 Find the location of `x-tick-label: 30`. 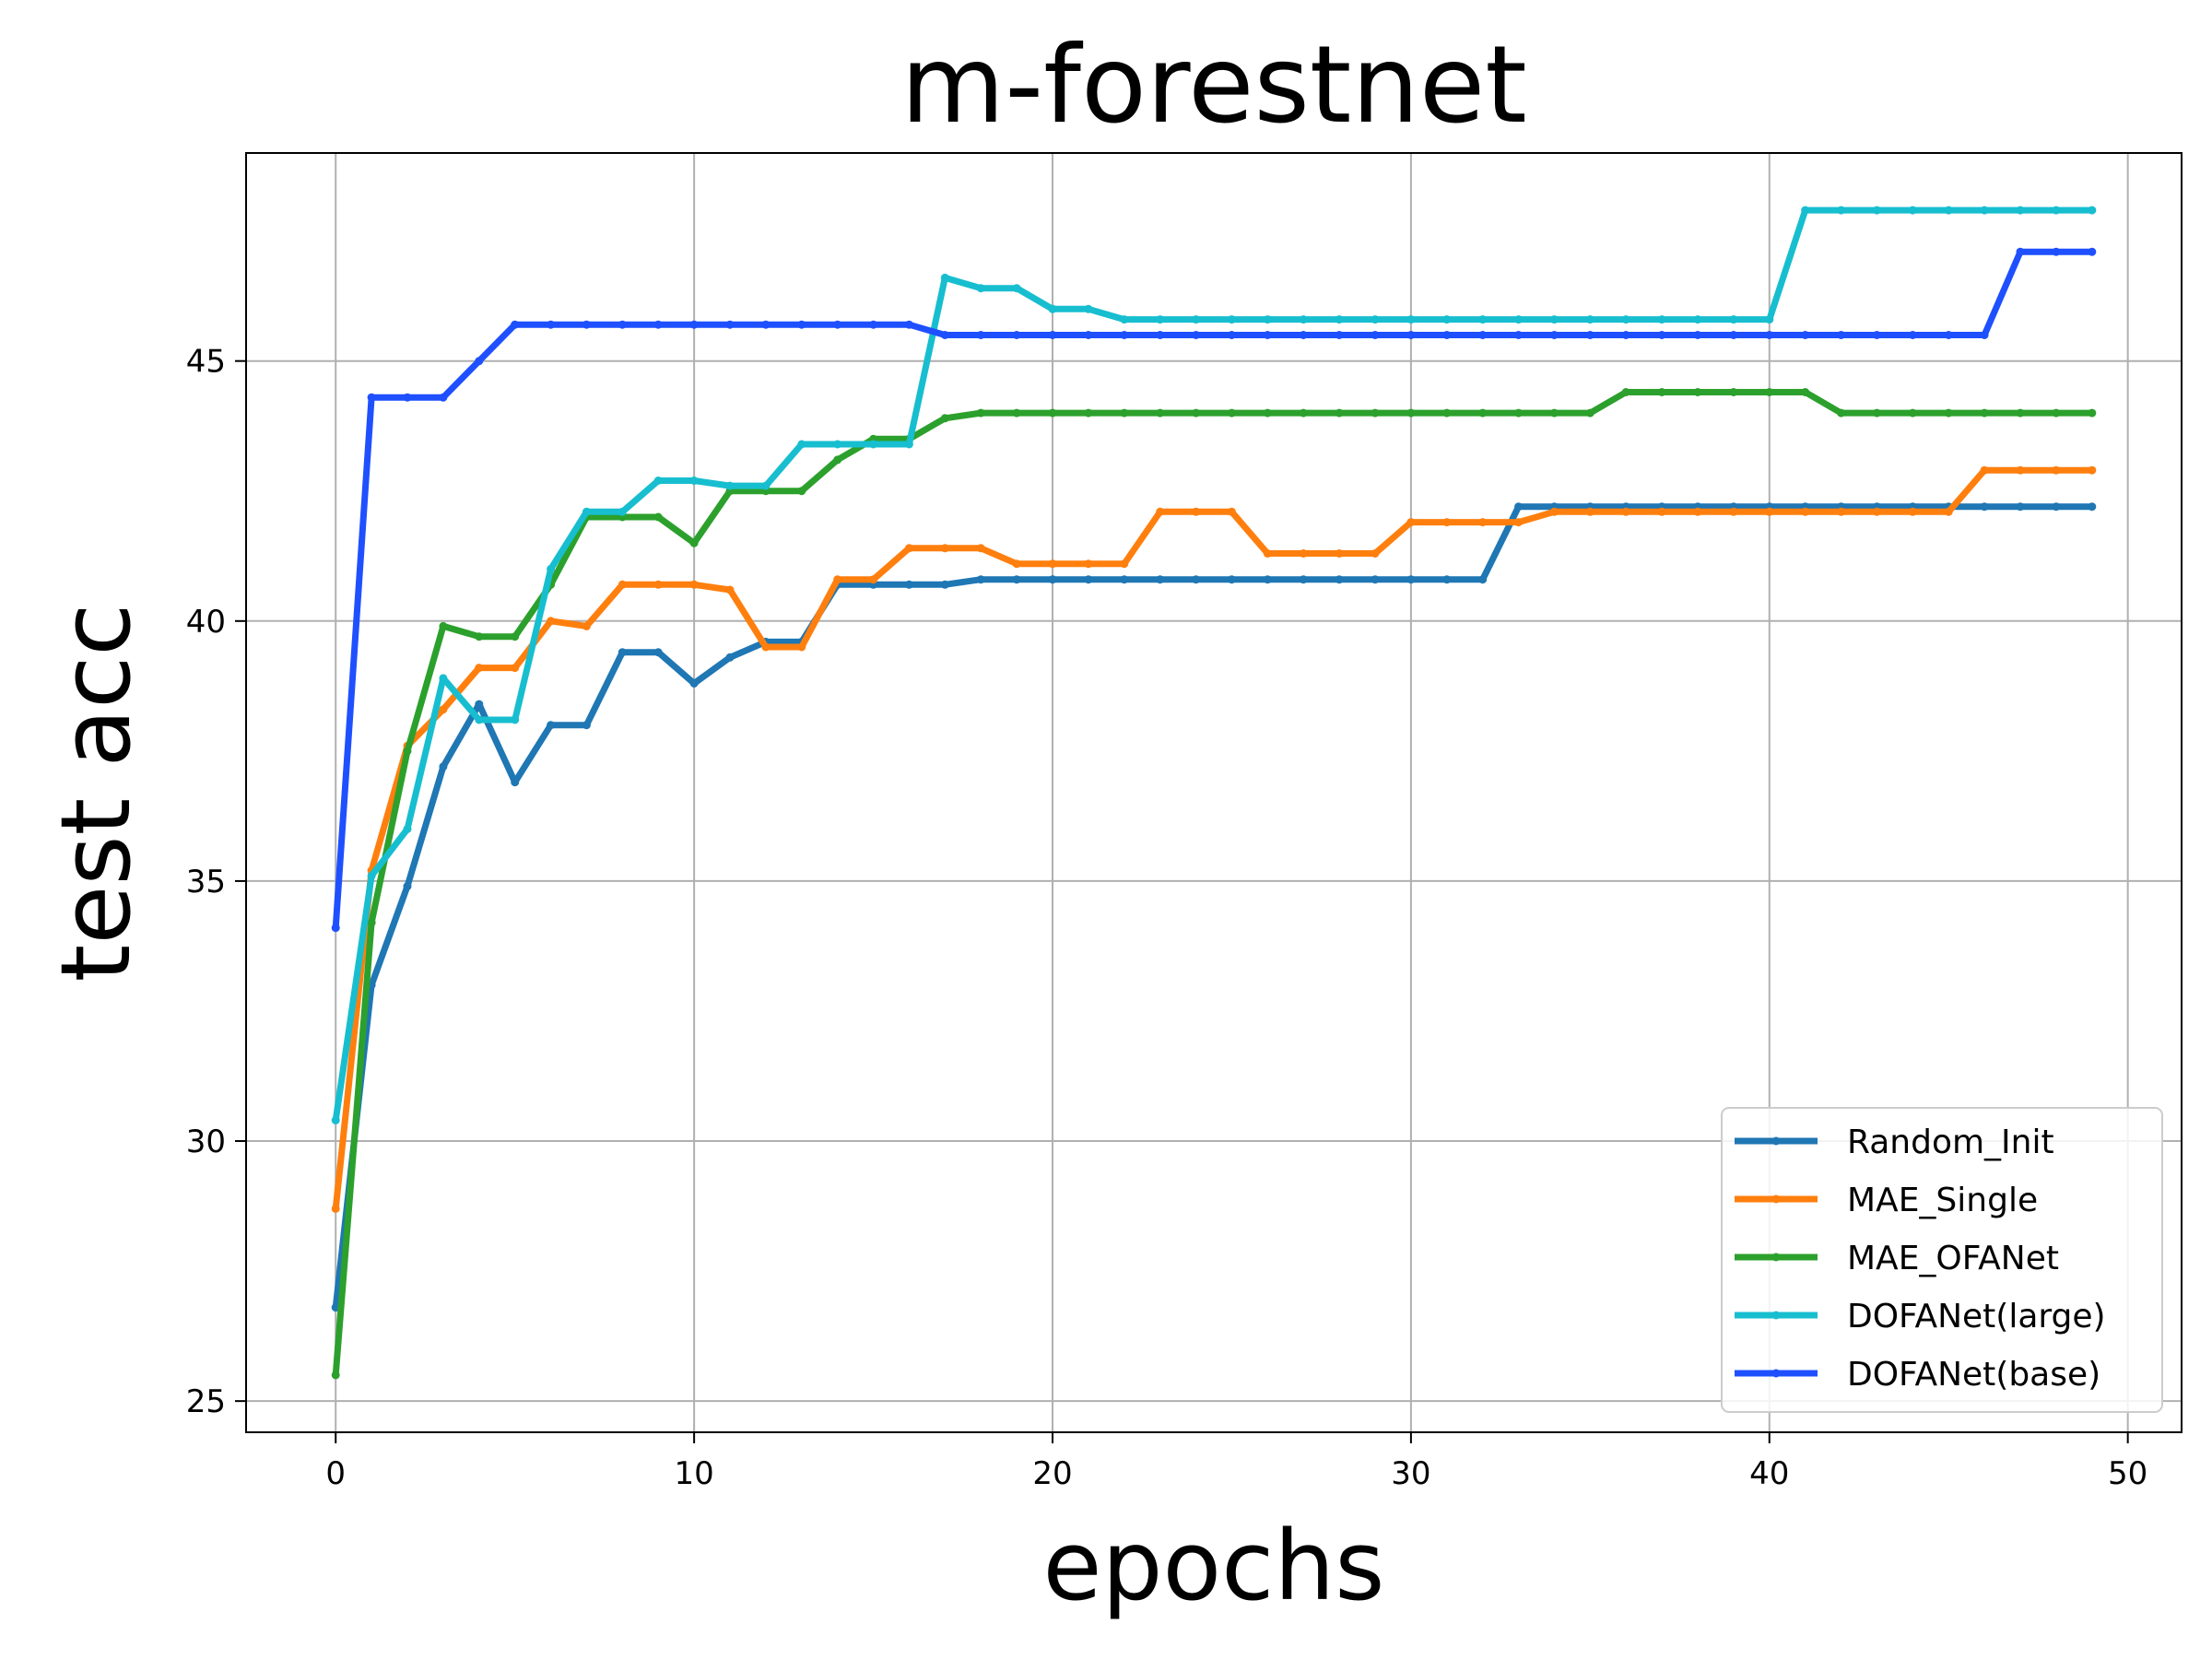

x-tick-label: 30 is located at coordinates (1410, 1473).